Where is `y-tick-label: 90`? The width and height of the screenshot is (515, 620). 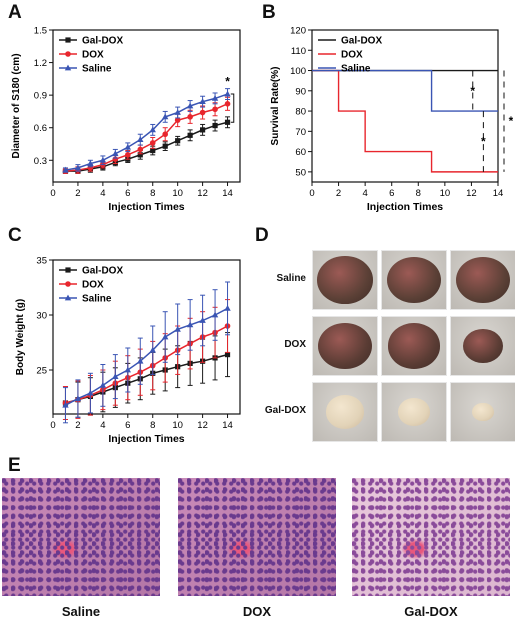 y-tick-label: 90 is located at coordinates (300, 91).